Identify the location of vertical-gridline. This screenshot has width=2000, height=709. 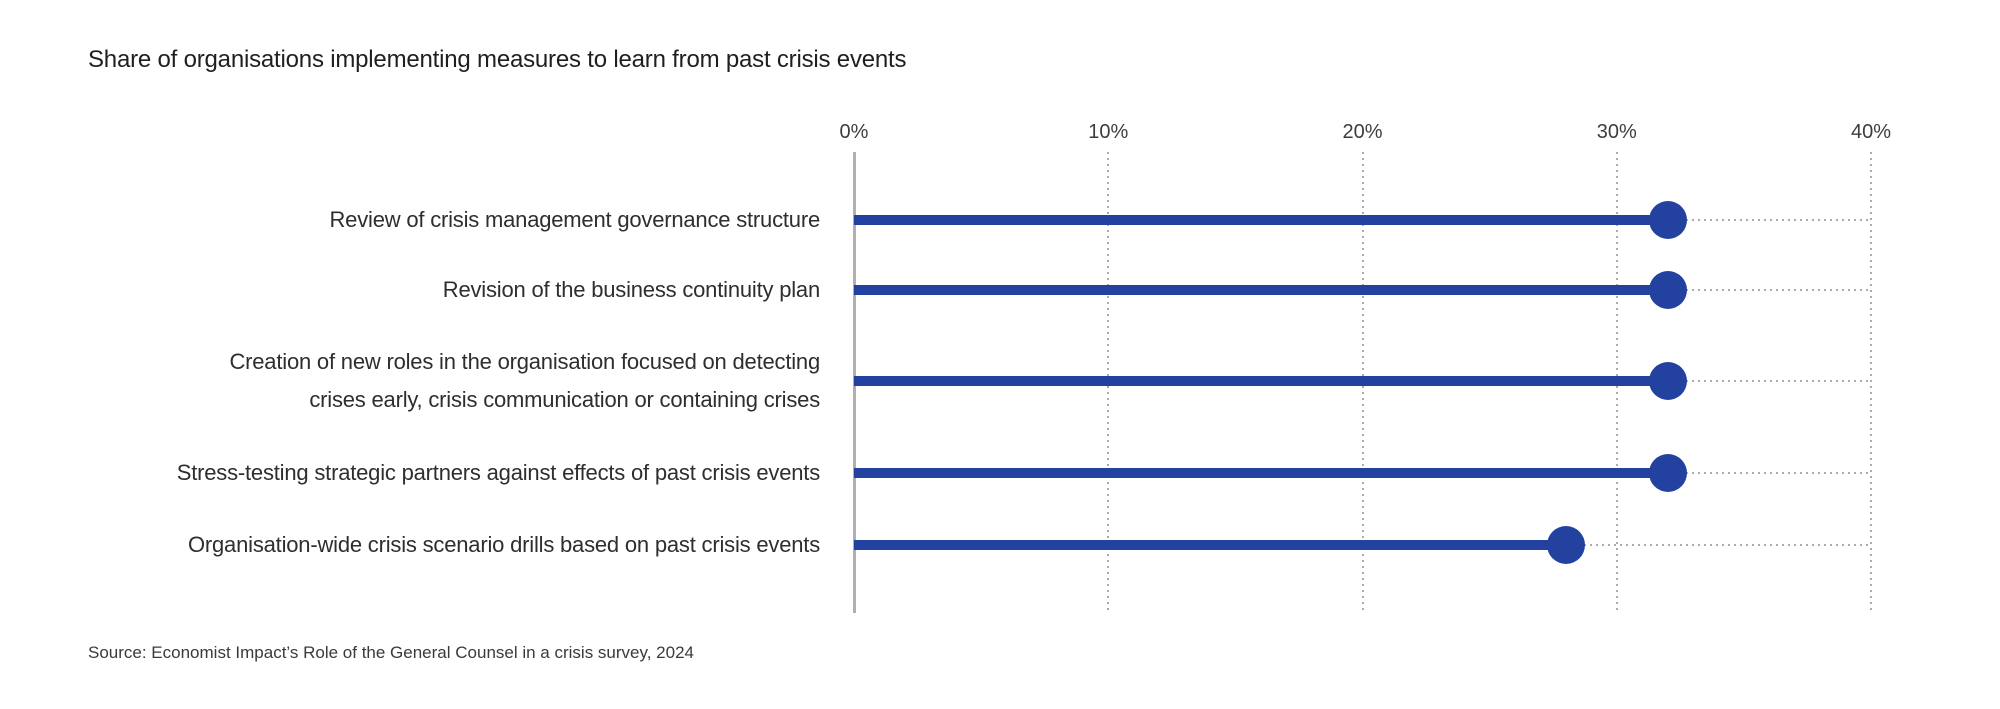
(1871, 382).